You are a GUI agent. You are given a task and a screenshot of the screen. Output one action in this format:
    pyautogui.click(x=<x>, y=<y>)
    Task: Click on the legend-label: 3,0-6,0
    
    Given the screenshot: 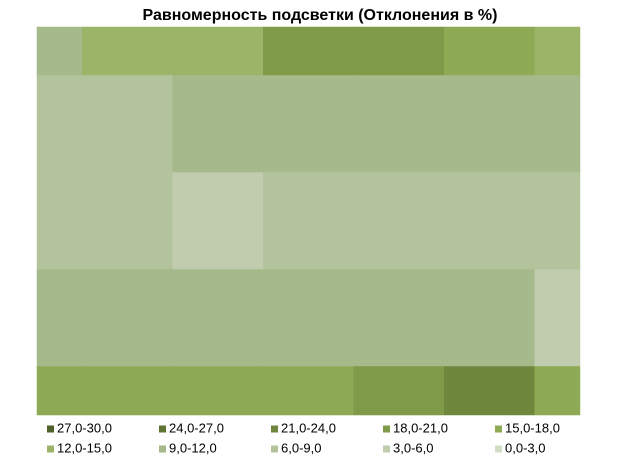 What is the action you would take?
    pyautogui.click(x=413, y=447)
    